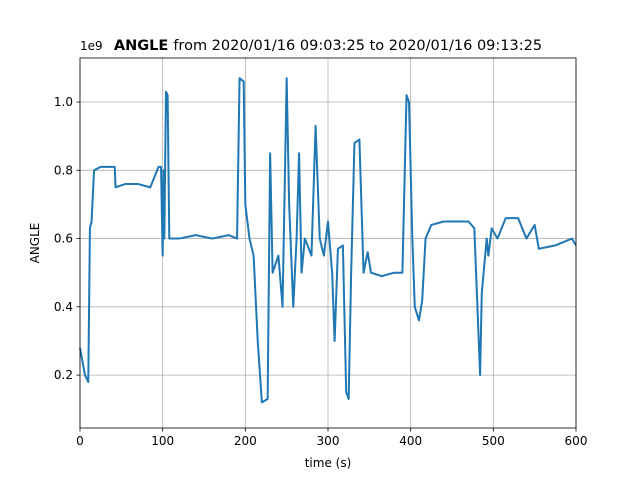 The image size is (640, 480). I want to click on y-axis-label: ANGLE, so click(35, 243).